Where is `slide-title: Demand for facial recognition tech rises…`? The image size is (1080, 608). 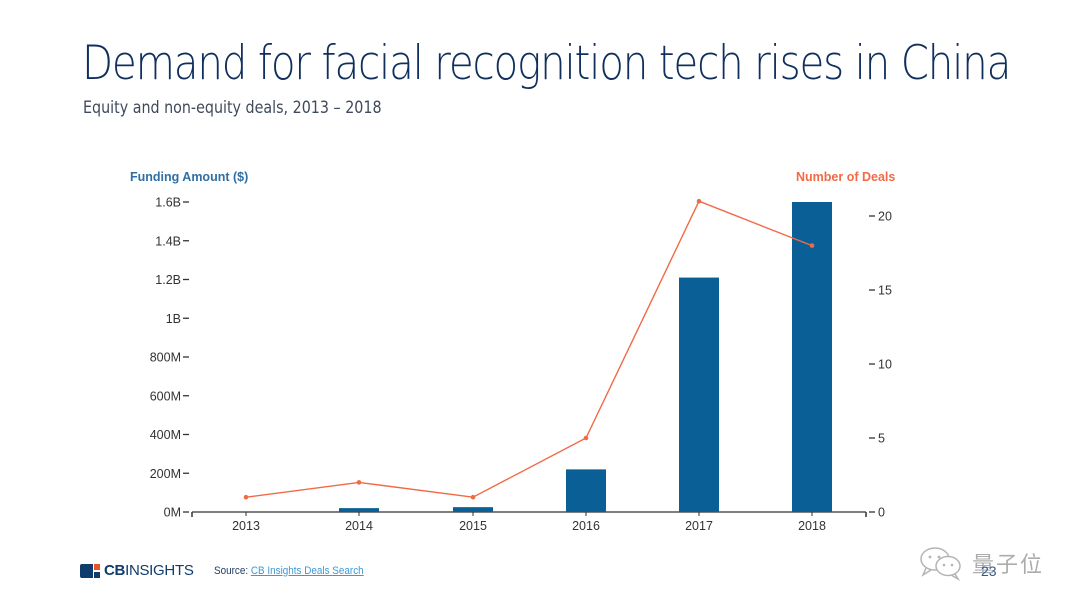
slide-title: Demand for facial recognition tech rises… is located at coordinates (546, 63).